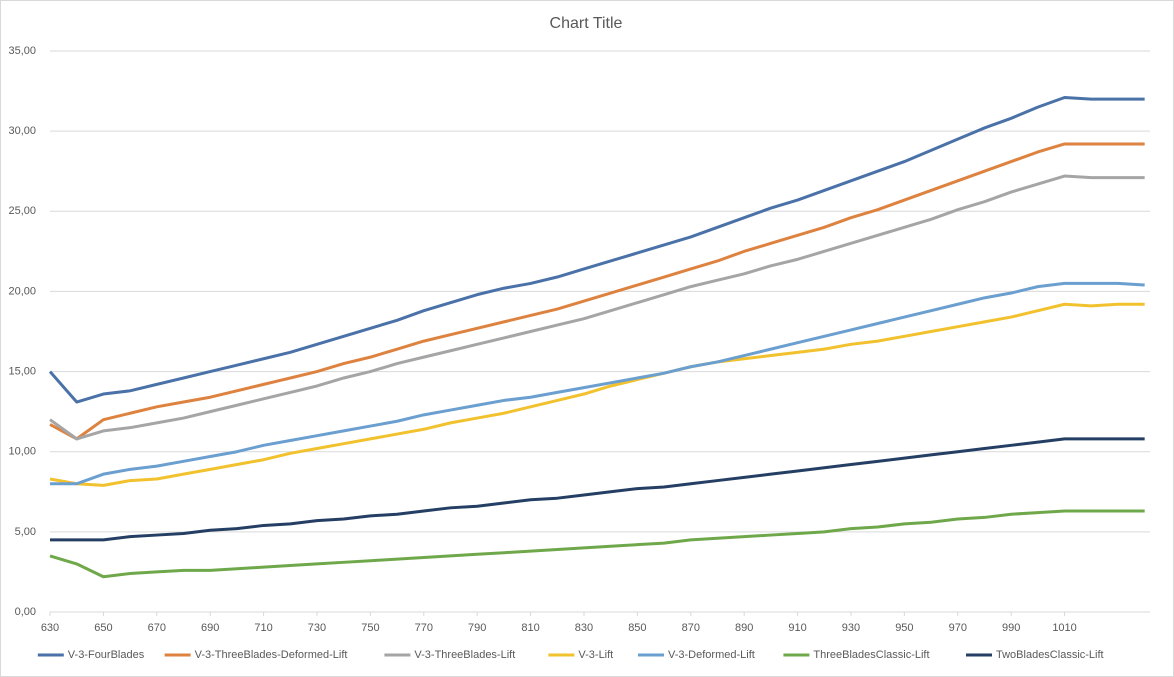 The height and width of the screenshot is (677, 1174). What do you see at coordinates (370, 628) in the screenshot?
I see `x-tick-label: 750` at bounding box center [370, 628].